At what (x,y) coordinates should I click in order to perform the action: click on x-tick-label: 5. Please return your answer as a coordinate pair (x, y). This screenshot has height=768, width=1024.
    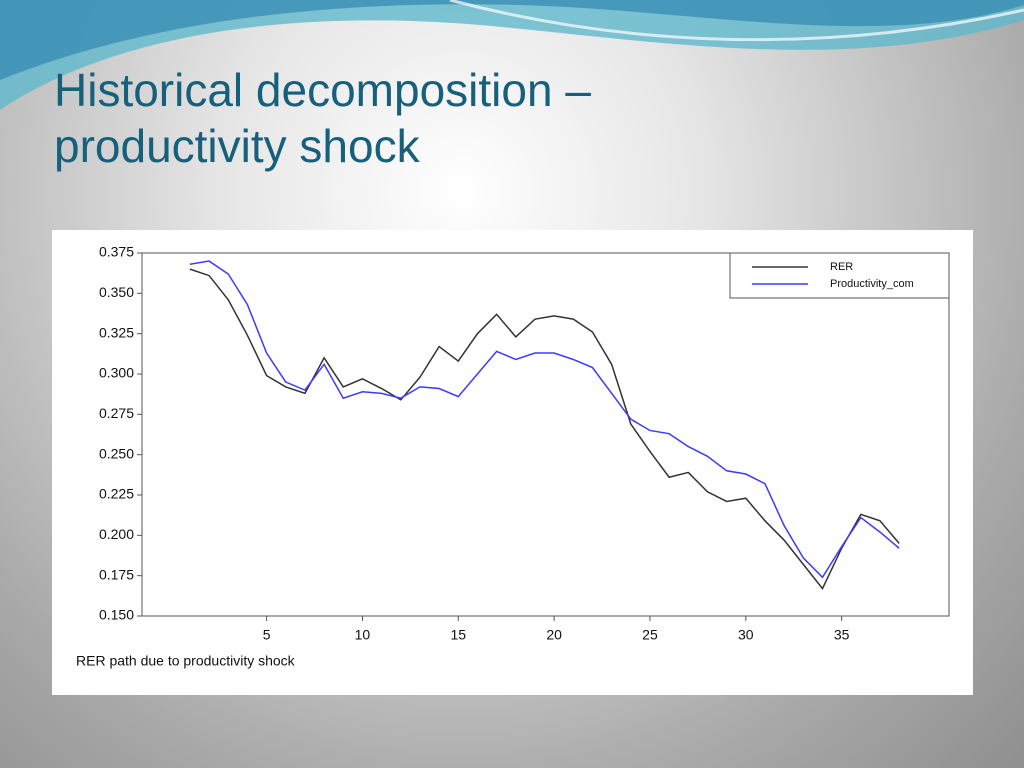
    Looking at the image, I should click on (267, 635).